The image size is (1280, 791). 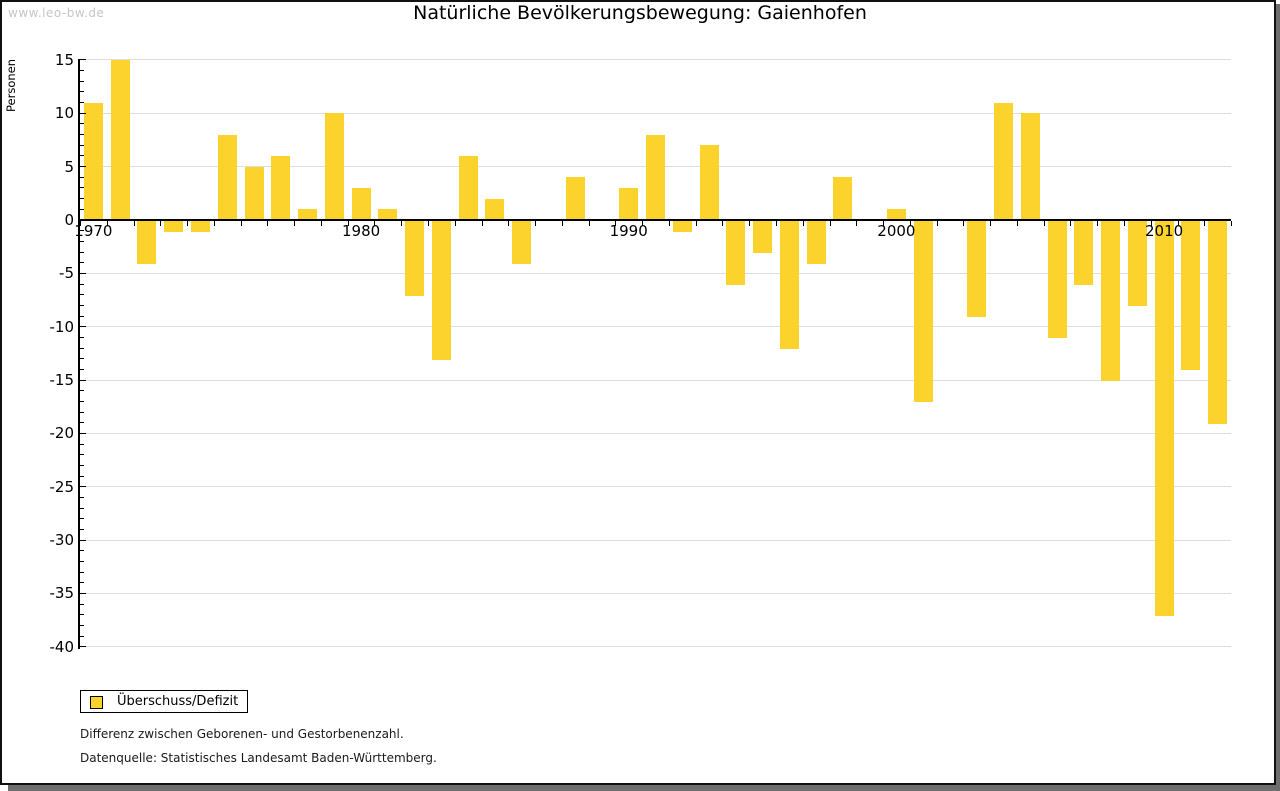 I want to click on y-axis-title: Personen, so click(x=11, y=85).